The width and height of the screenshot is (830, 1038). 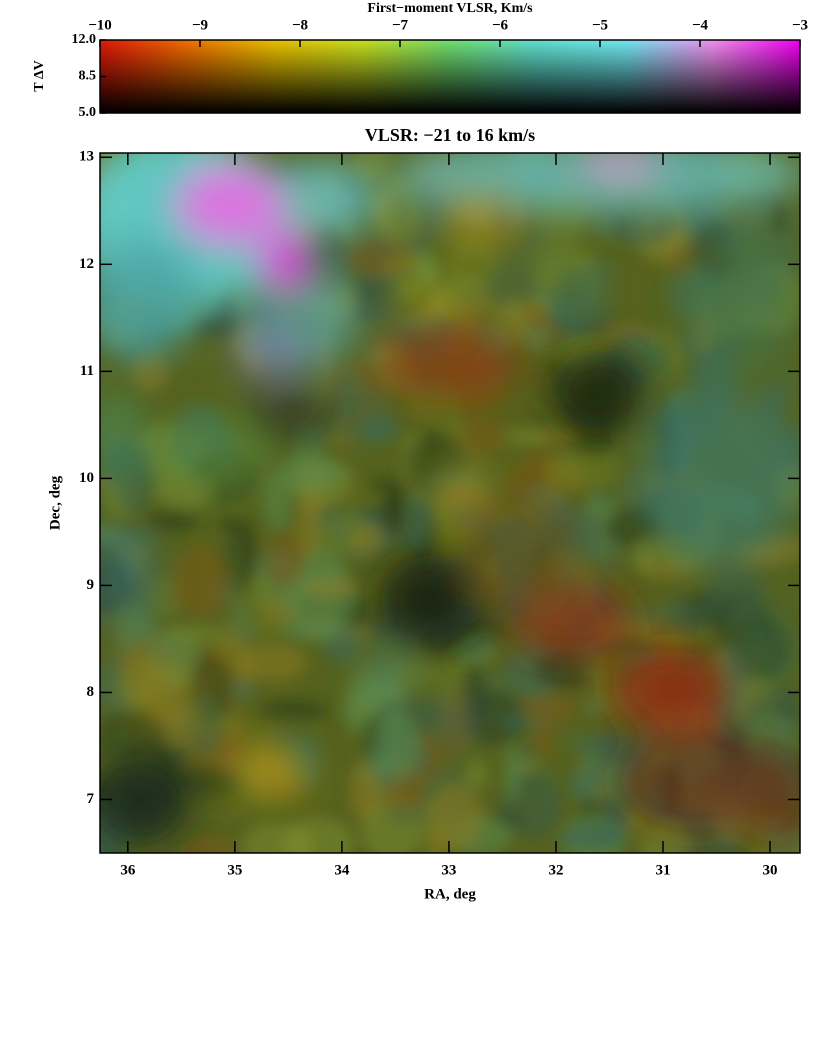 What do you see at coordinates (128, 870) in the screenshot?
I see `x-tick-label: 36` at bounding box center [128, 870].